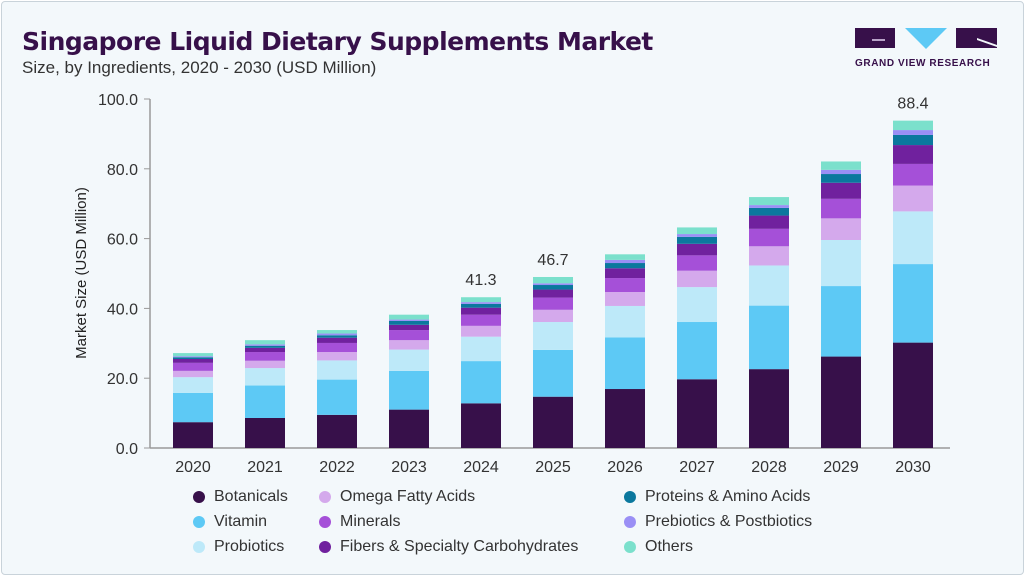 This screenshot has height=576, width=1025. Describe the element at coordinates (625, 266) in the screenshot. I see `bar-segment-proteins-amino-acids-2026` at that location.